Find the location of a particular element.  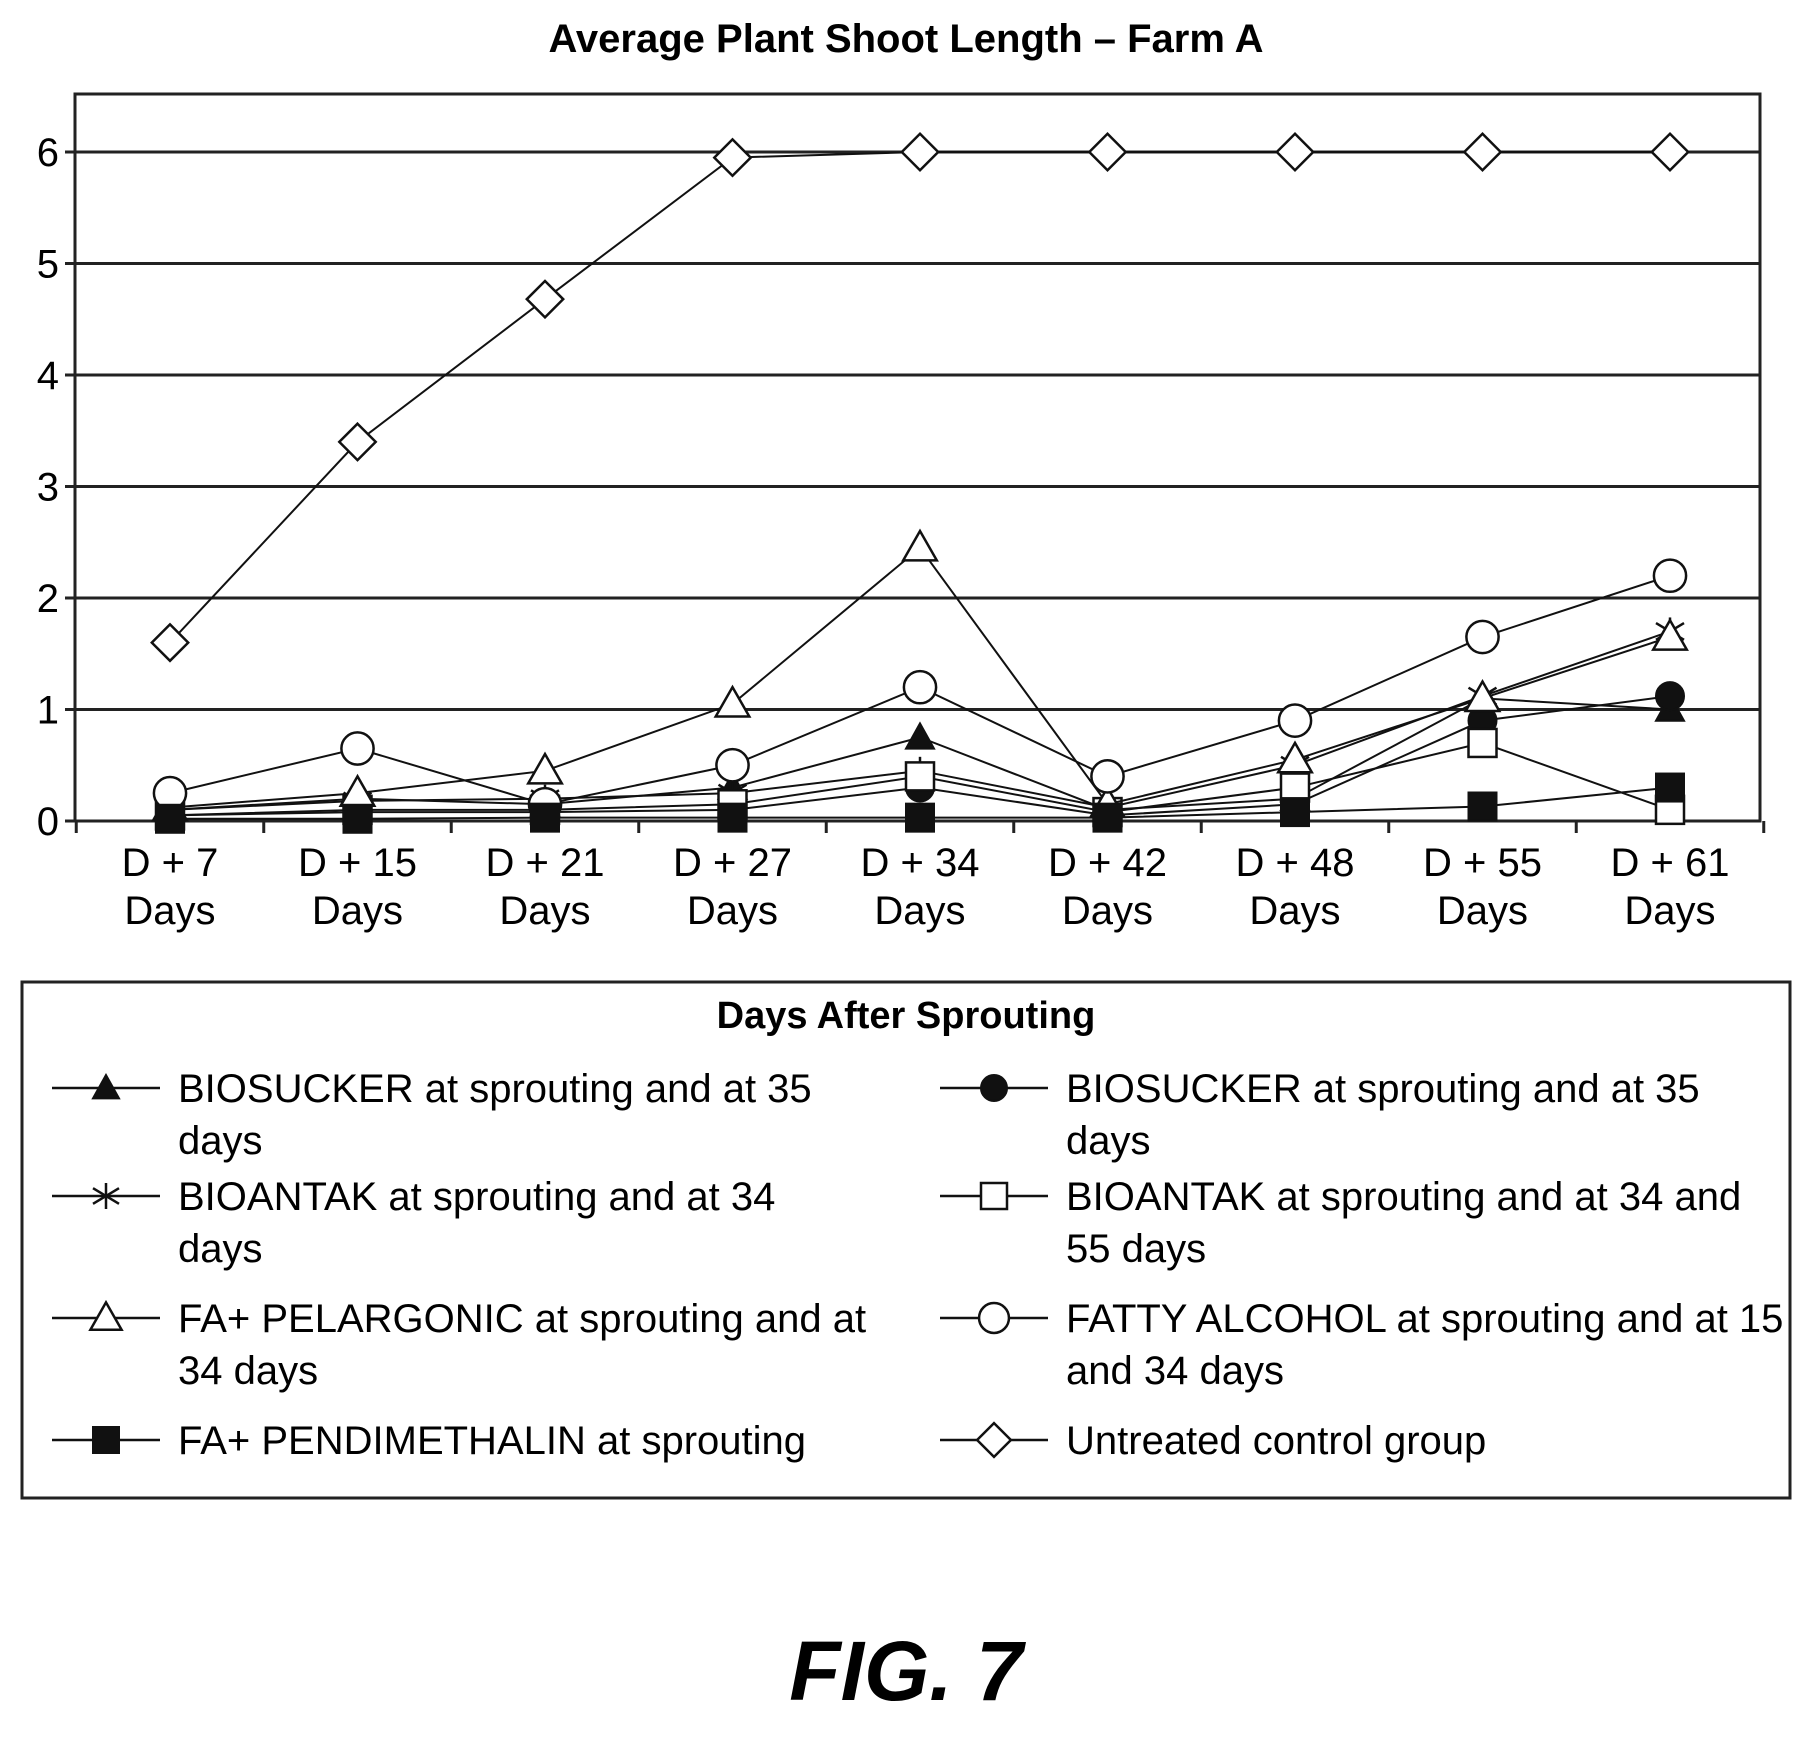

legend-label: Untreated control group is located at coordinates (1276, 1441).